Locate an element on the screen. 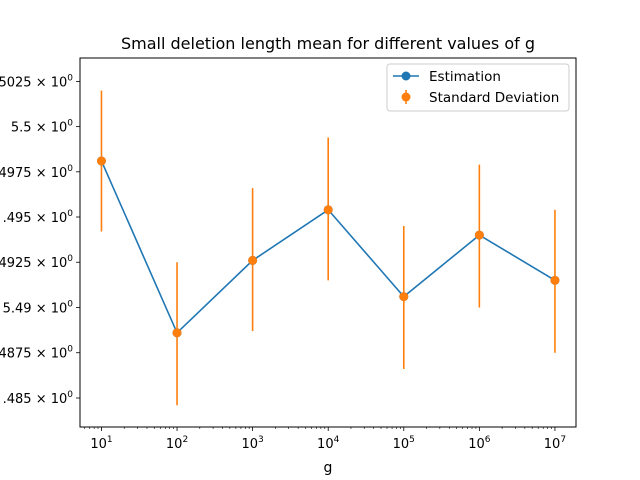 The height and width of the screenshot is (480, 640). x-tick-label: 10¹ is located at coordinates (101, 443).